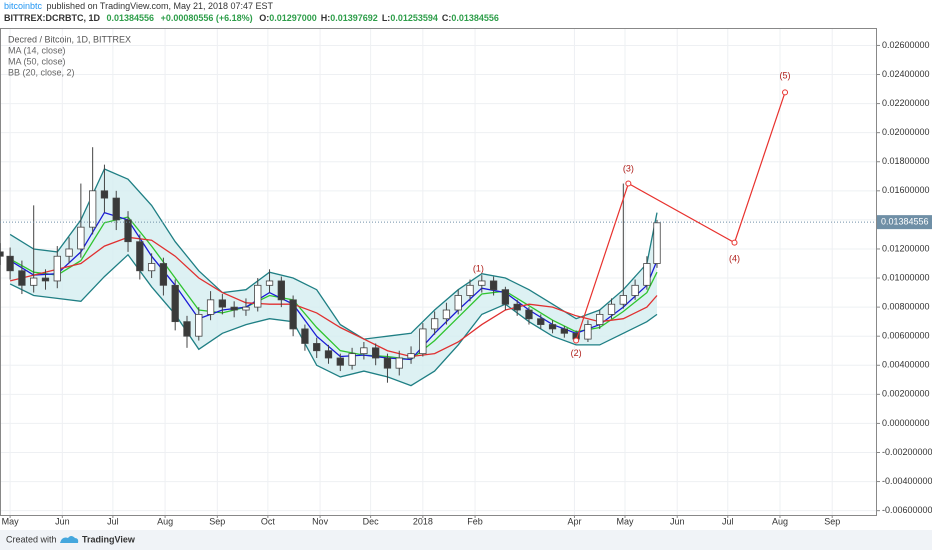  I want to click on brand-logo, so click(69, 539).